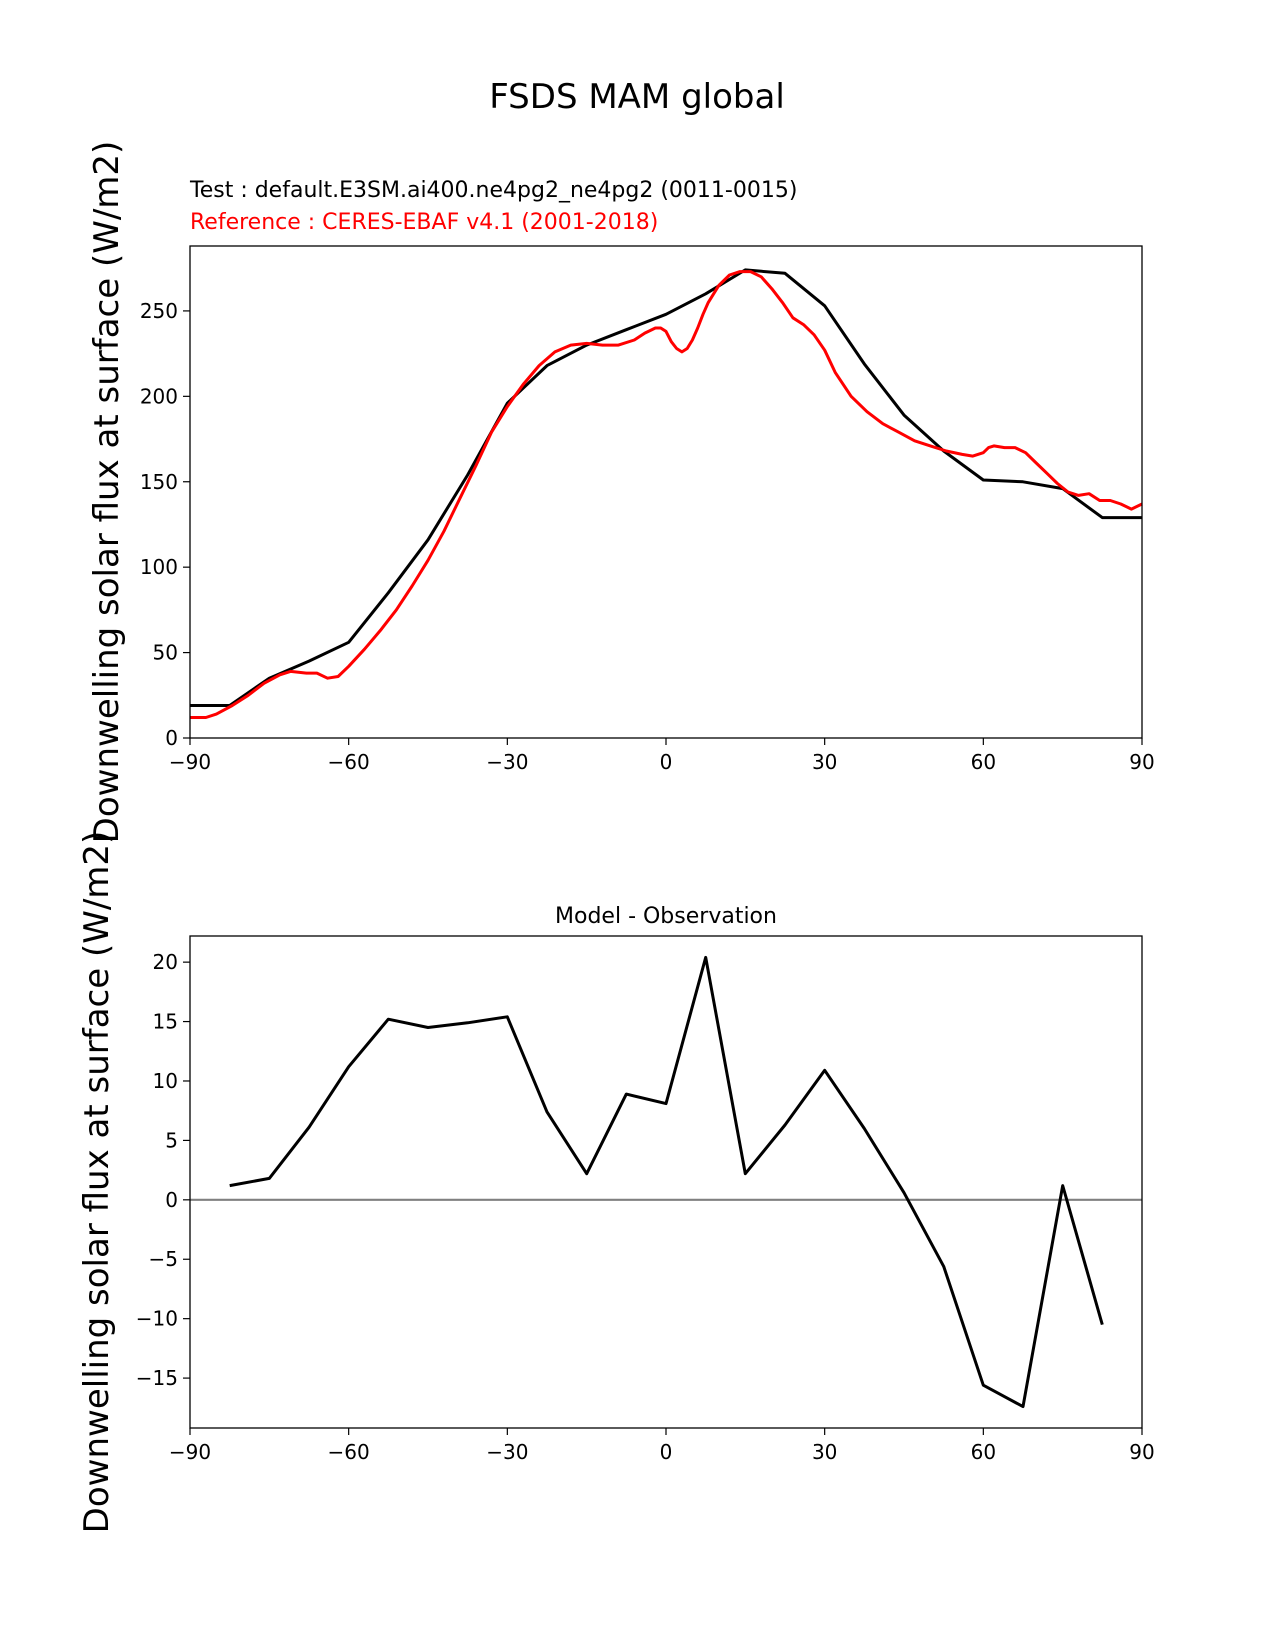  Describe the element at coordinates (165, 962) in the screenshot. I see `y-tick-label: 20` at that location.